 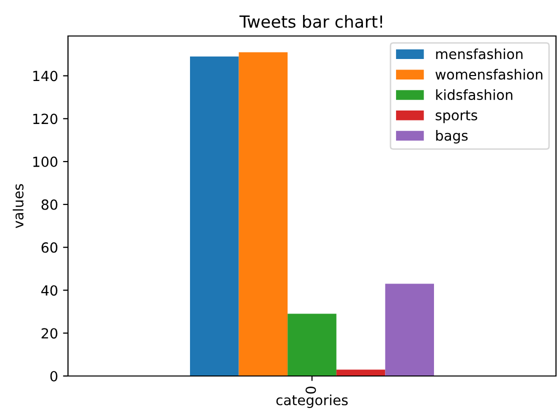 I want to click on y-tick-label: 140, so click(x=45, y=76).